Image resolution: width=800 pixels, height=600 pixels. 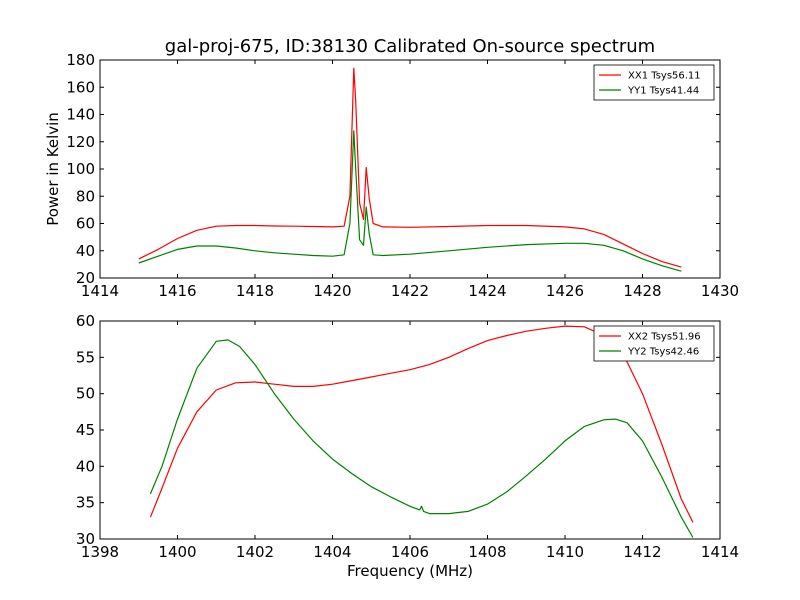 I want to click on x-tick-label: 1406, so click(x=410, y=552).